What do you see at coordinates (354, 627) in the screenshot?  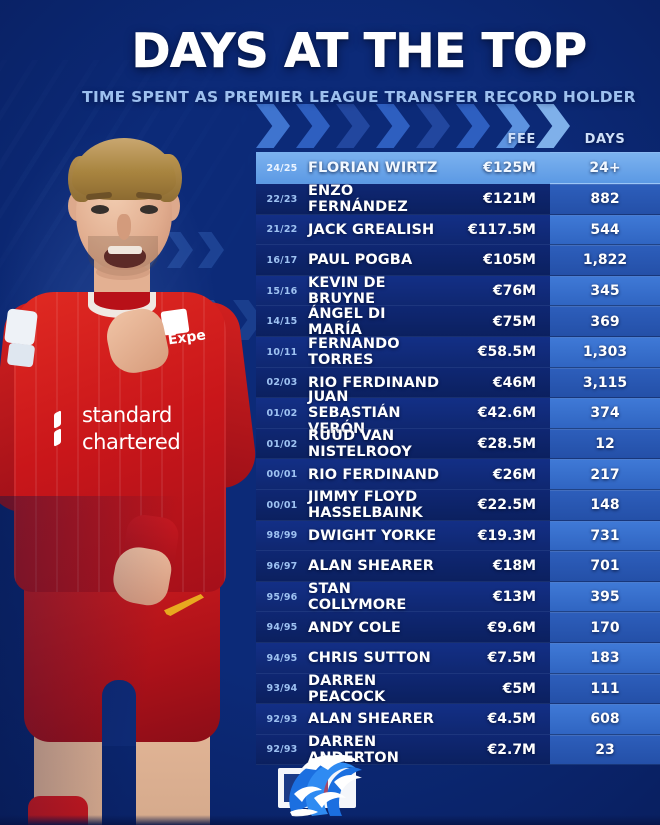 I see `cell-player: ANDY COLE` at bounding box center [354, 627].